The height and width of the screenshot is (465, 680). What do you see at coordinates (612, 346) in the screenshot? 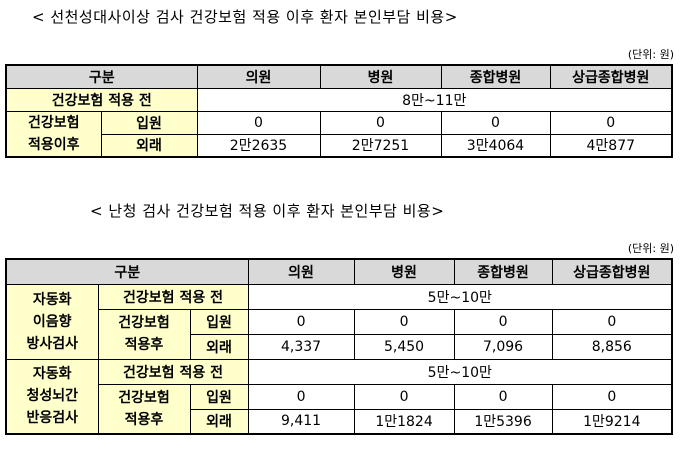
I see `table-cell: 8,856` at bounding box center [612, 346].